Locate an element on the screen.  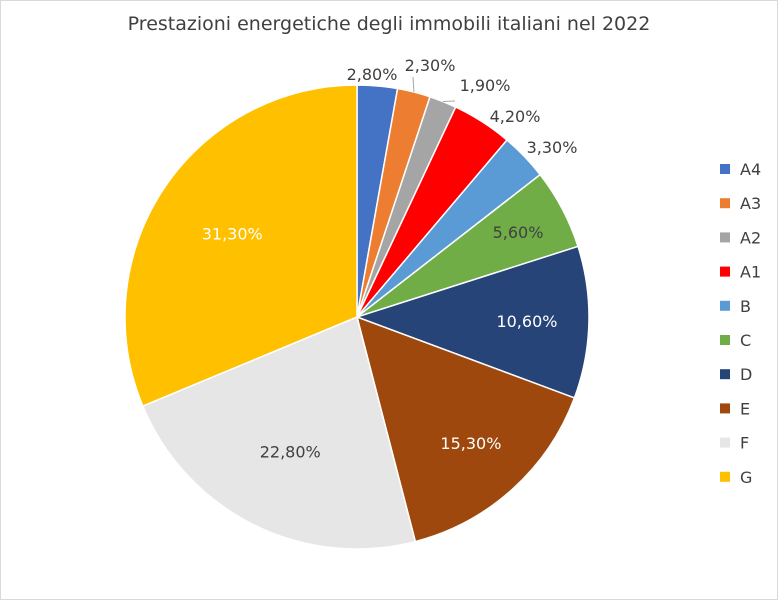
data-label-a1: 4,20% is located at coordinates (515, 116).